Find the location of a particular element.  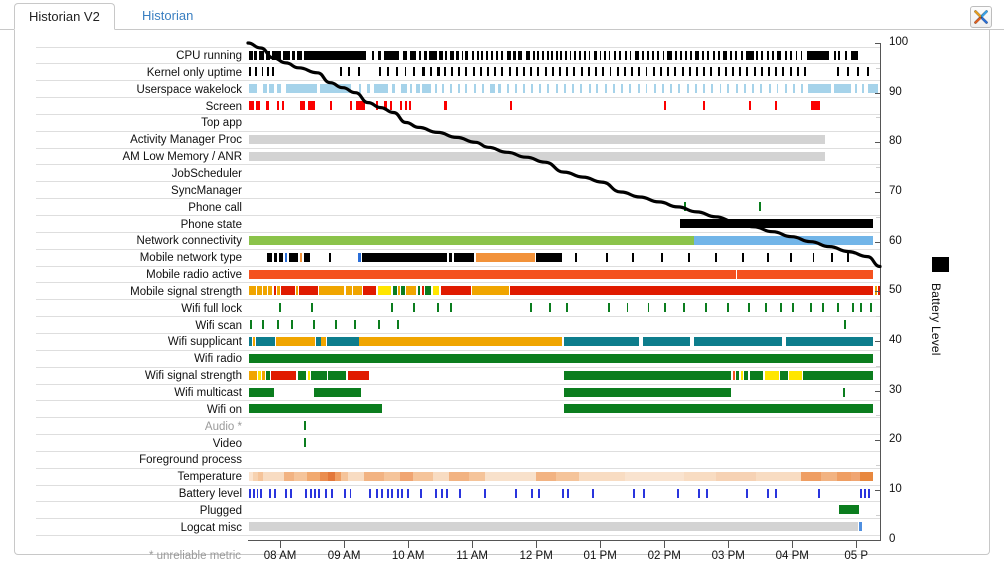

row-track-jobscheduler is located at coordinates (564, 172).